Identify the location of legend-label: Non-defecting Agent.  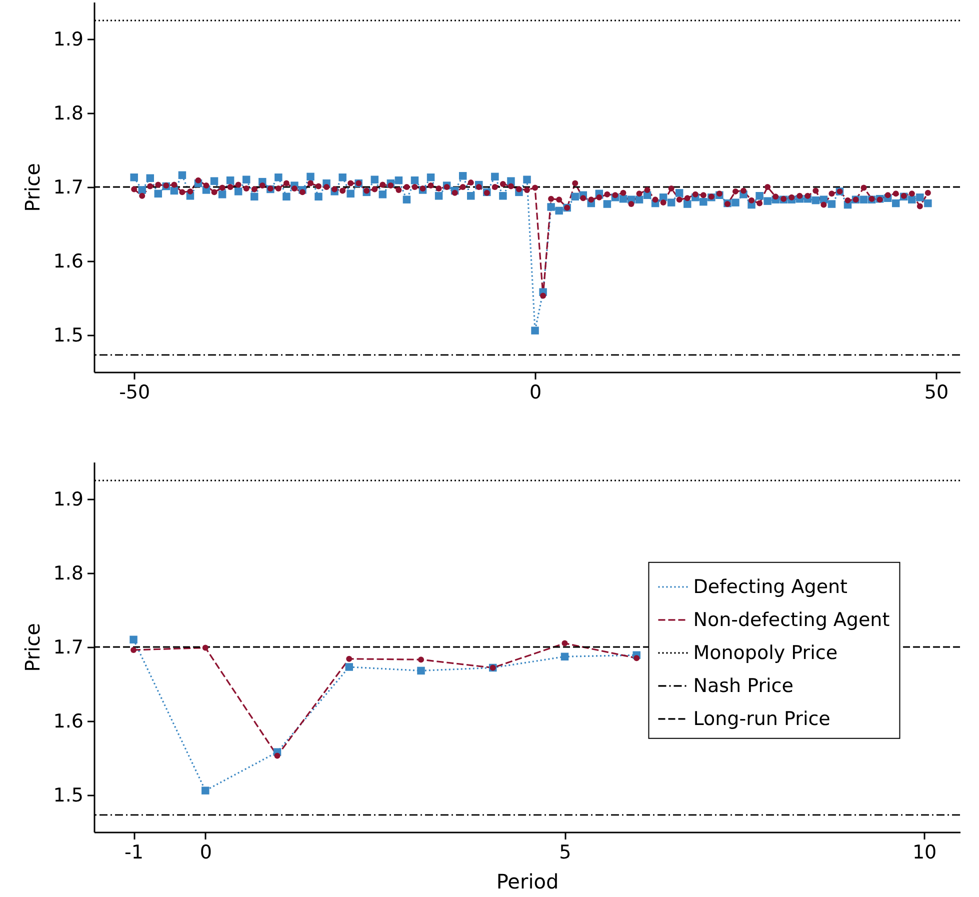
(791, 619).